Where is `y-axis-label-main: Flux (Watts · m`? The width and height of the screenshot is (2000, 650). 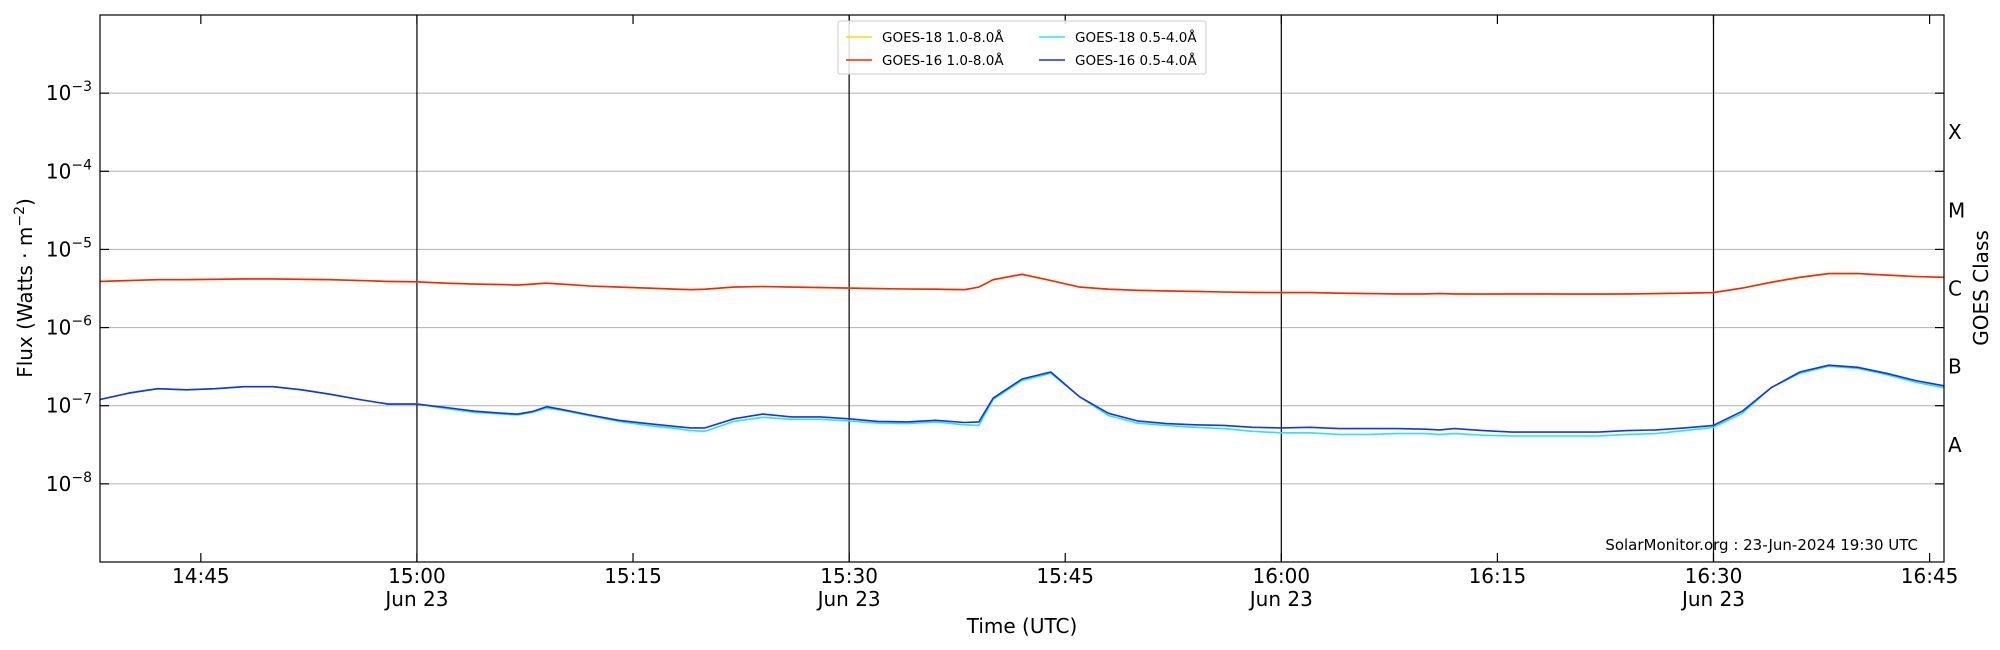
y-axis-label-main: Flux (Watts · m is located at coordinates (25, 302).